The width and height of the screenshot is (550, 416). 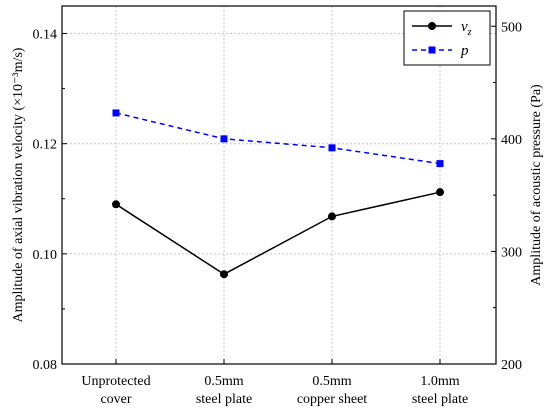 What do you see at coordinates (45, 145) in the screenshot?
I see `y-left-tick-label: 0.12` at bounding box center [45, 145].